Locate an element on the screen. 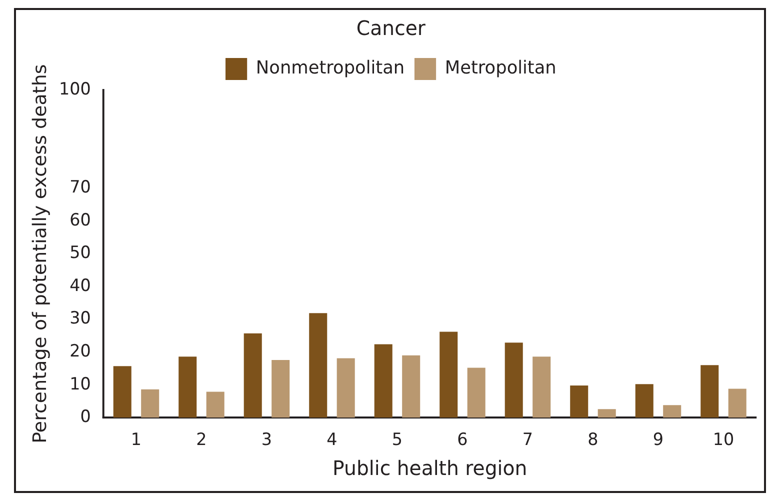  y-tick-label: 100 is located at coordinates (75, 88).